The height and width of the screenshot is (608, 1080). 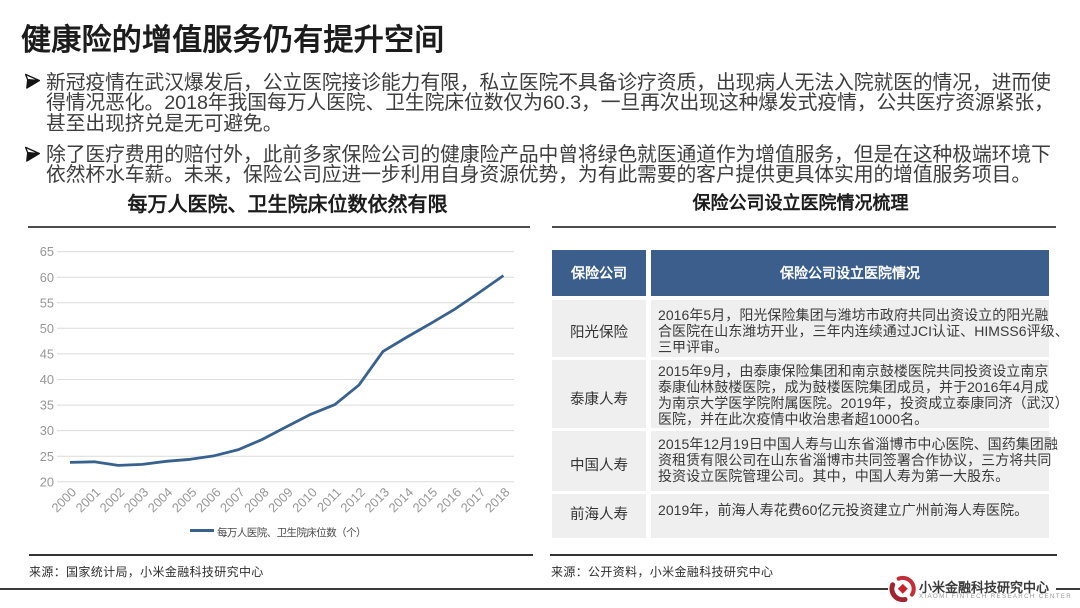 What do you see at coordinates (47, 405) in the screenshot?
I see `svg-text: 35` at bounding box center [47, 405].